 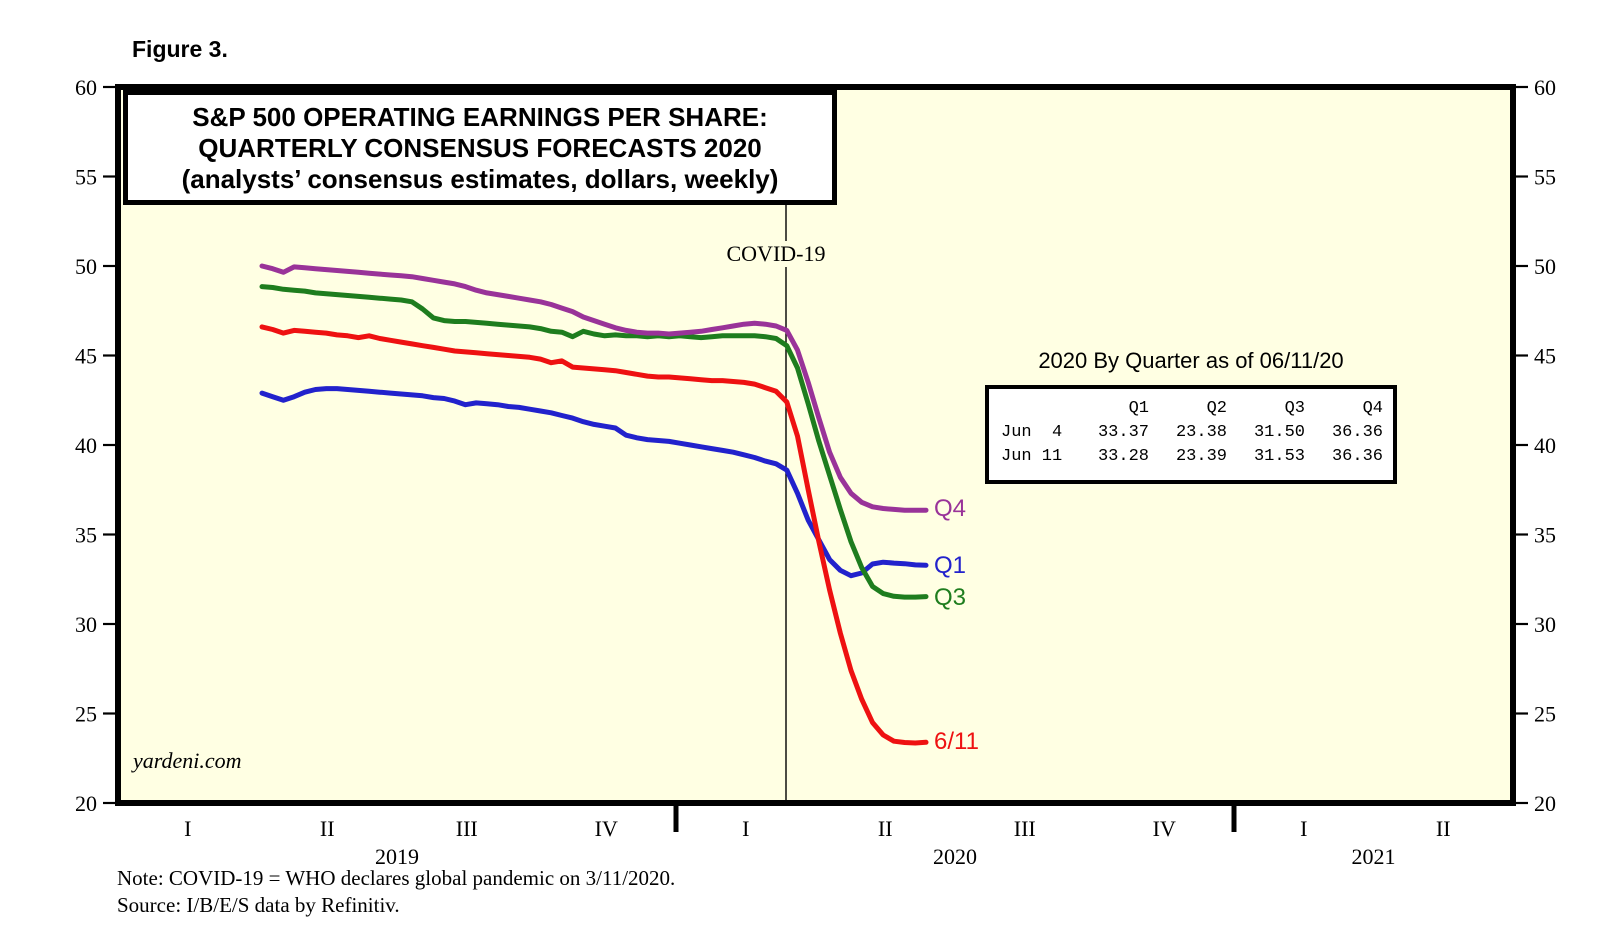 What do you see at coordinates (594, 388) in the screenshot?
I see `series-line-q4` at bounding box center [594, 388].